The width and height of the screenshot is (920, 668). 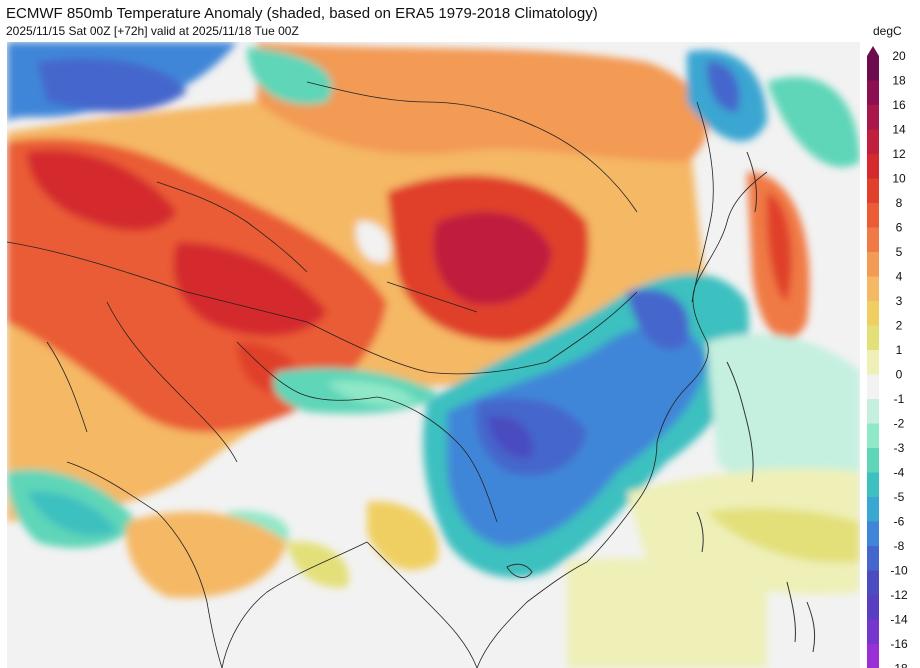 I want to click on colorbar-tick-label: 8, so click(x=899, y=203).